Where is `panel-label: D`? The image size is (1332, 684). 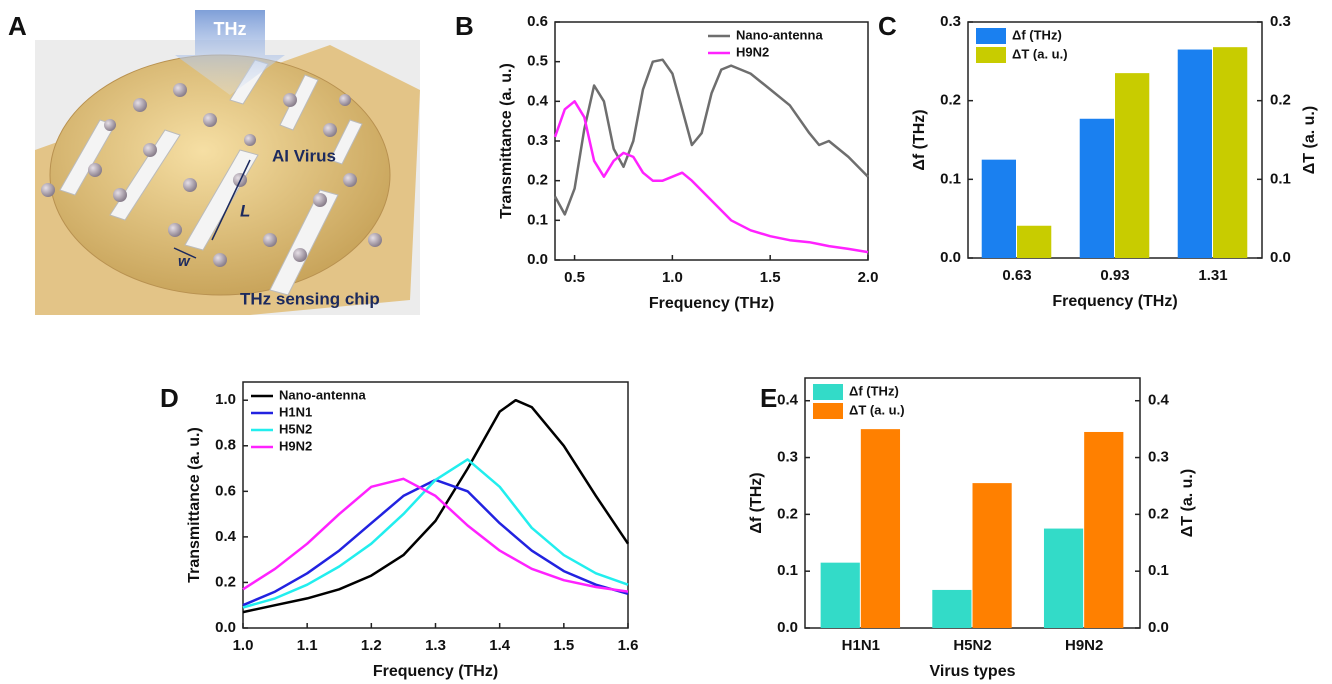
panel-label: D is located at coordinates (169, 398).